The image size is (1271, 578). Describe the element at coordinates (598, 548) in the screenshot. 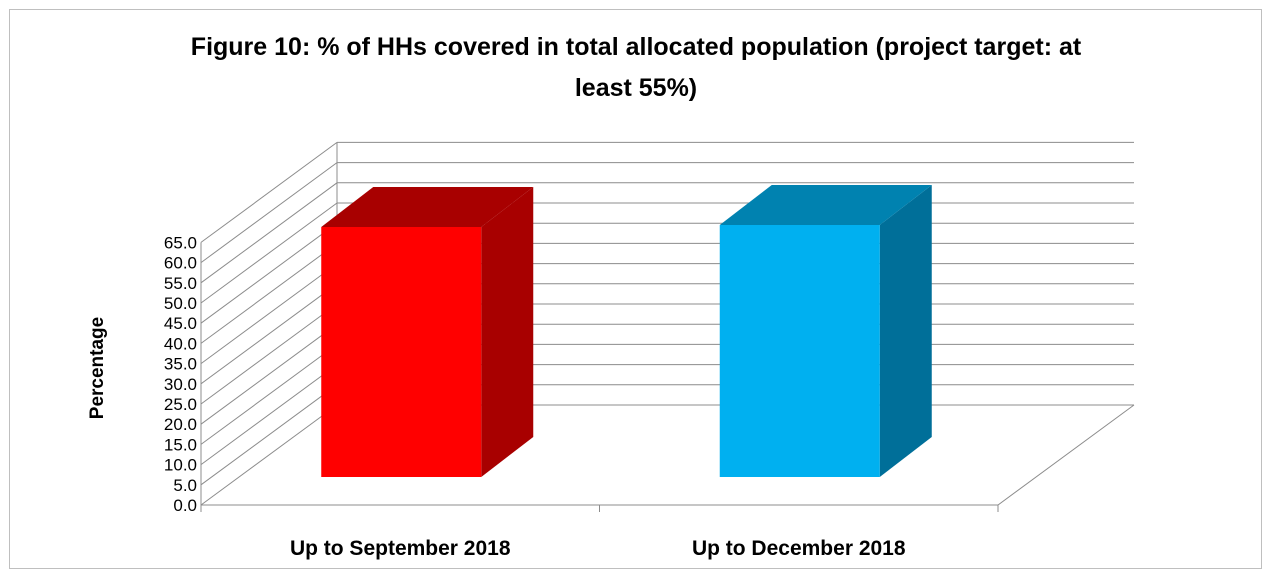

I see `x-category-labels: Up to September 2018 Up to December 2018` at that location.